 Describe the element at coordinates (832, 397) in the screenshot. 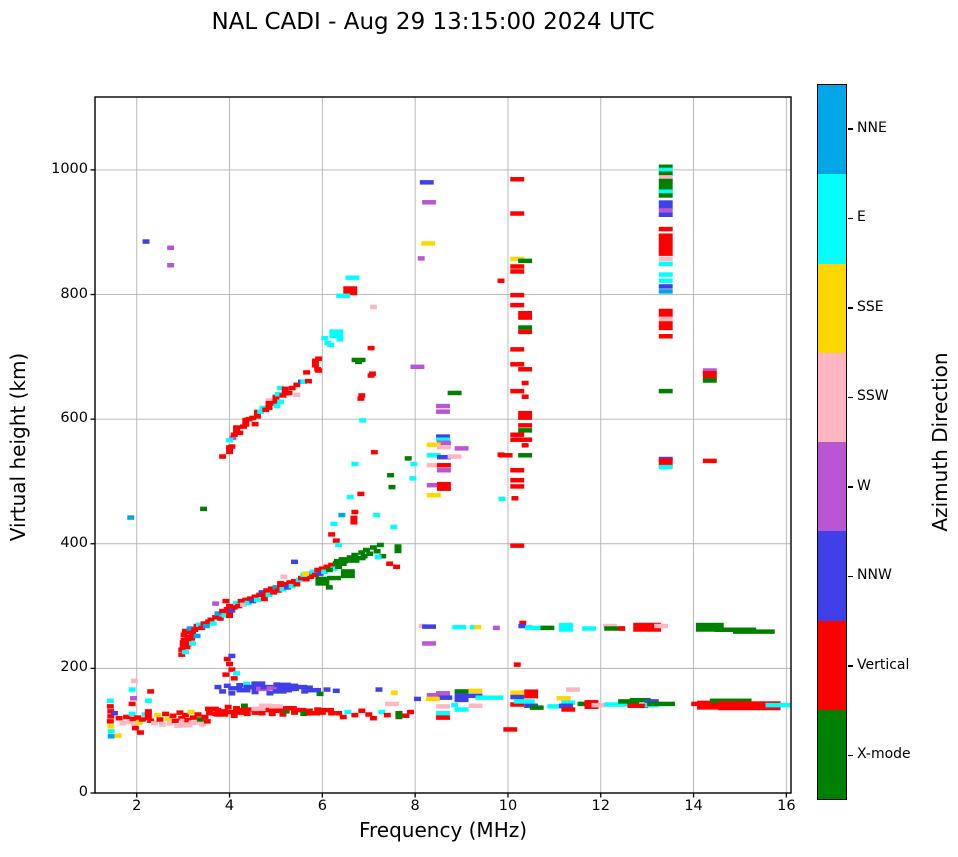

I see `colorbar-segment-ssw` at that location.